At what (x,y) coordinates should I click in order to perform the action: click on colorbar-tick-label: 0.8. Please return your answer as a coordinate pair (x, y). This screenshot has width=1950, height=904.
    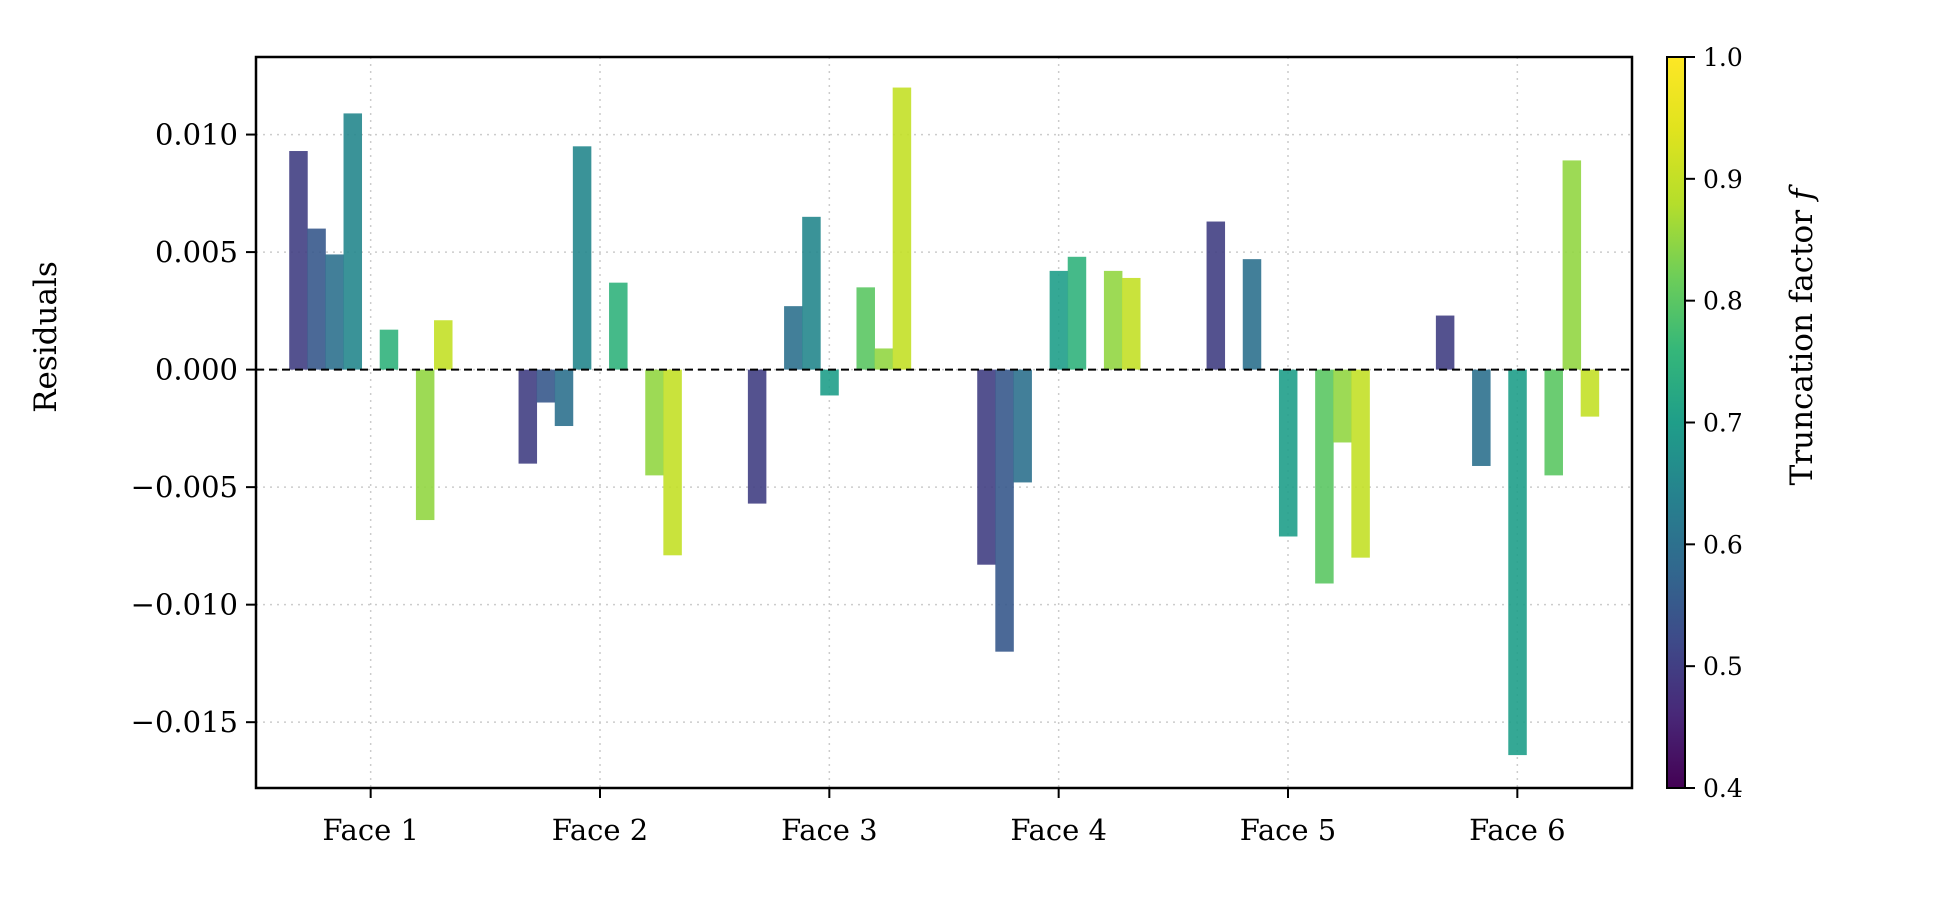
    Looking at the image, I should click on (1723, 301).